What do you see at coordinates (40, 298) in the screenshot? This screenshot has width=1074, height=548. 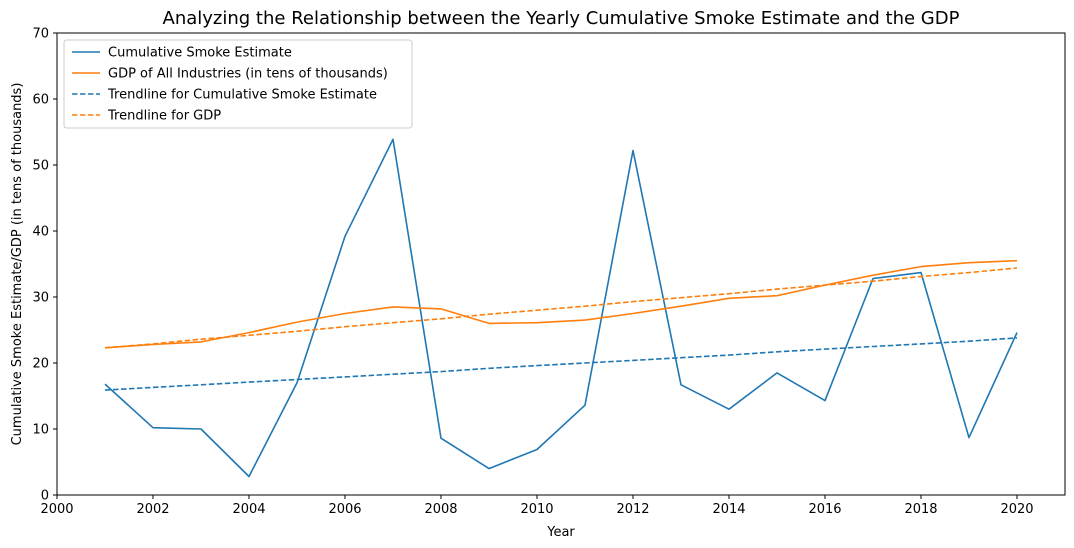 I see `y-tick-label: 30` at bounding box center [40, 298].